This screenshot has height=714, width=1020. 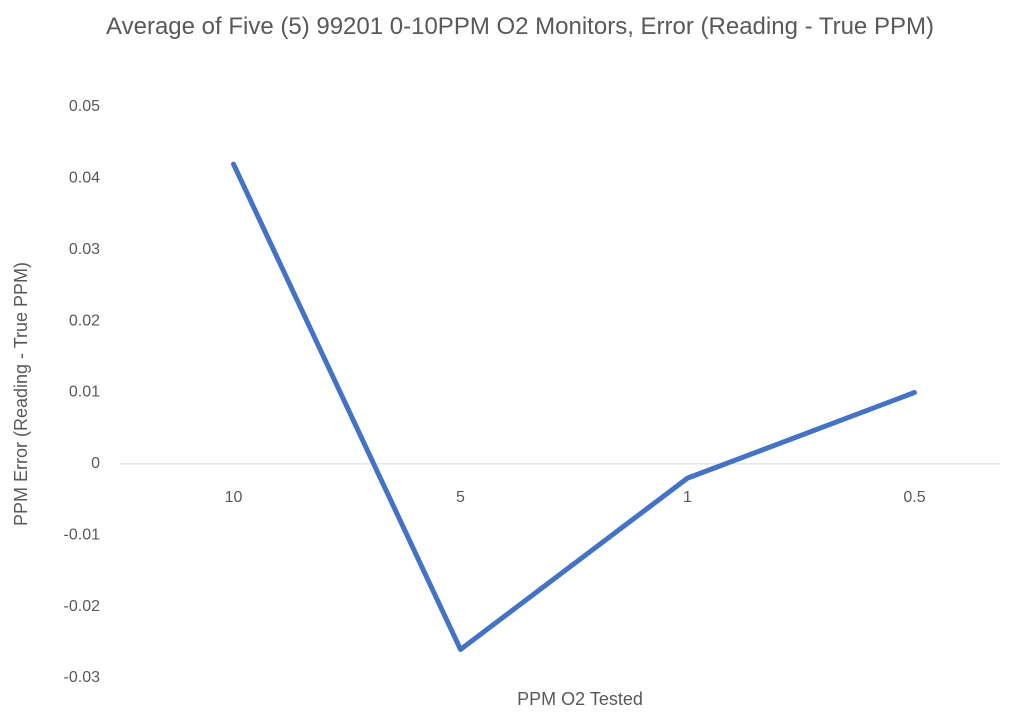 What do you see at coordinates (21, 394) in the screenshot?
I see `y-axis-label: PPM Error (Reading - True PPM)` at bounding box center [21, 394].